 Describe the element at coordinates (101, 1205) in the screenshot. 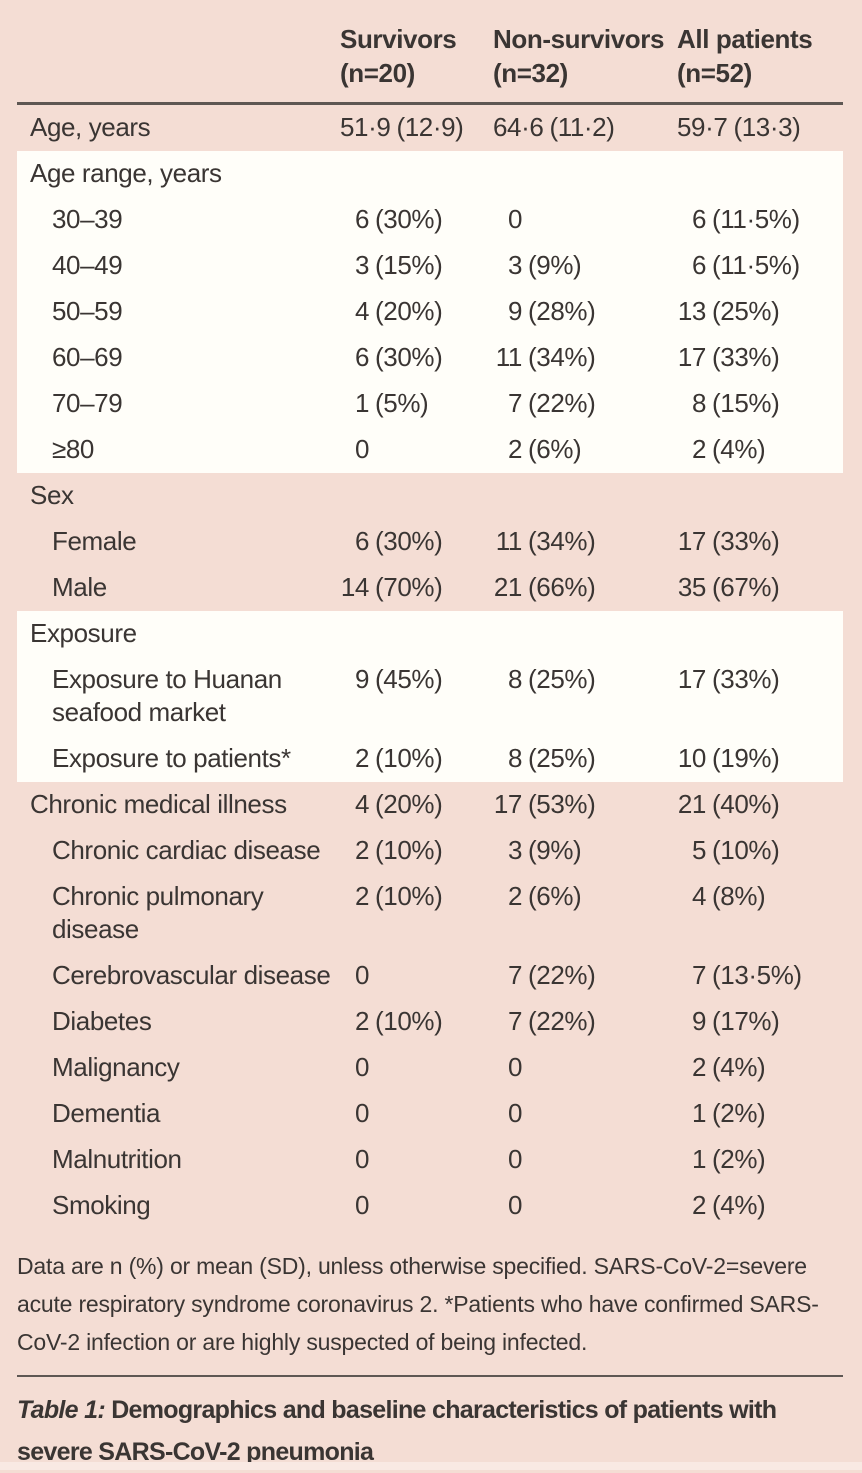

I see `row-label: Smoking` at that location.